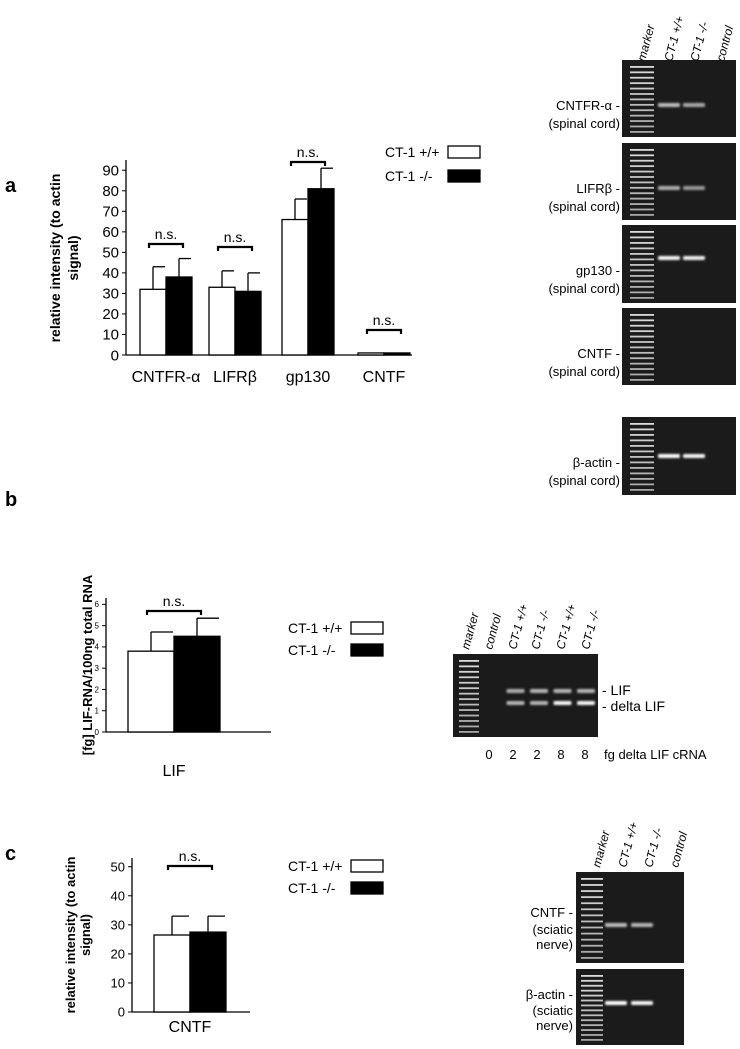 The width and height of the screenshot is (740, 1049). What do you see at coordinates (308, 377) in the screenshot?
I see `x-category-label: gp130` at bounding box center [308, 377].